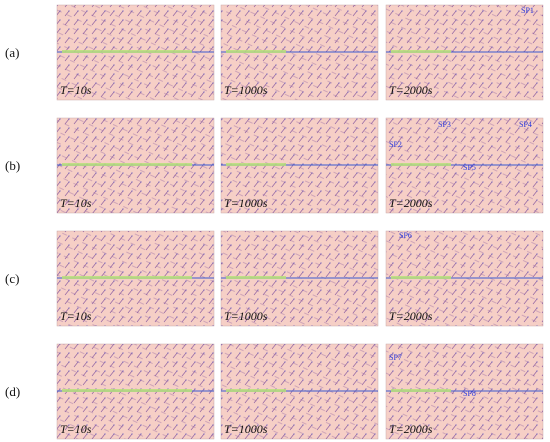 This screenshot has height=442, width=550. Describe the element at coordinates (395, 357) in the screenshot. I see `singular-point-label: SP7` at that location.